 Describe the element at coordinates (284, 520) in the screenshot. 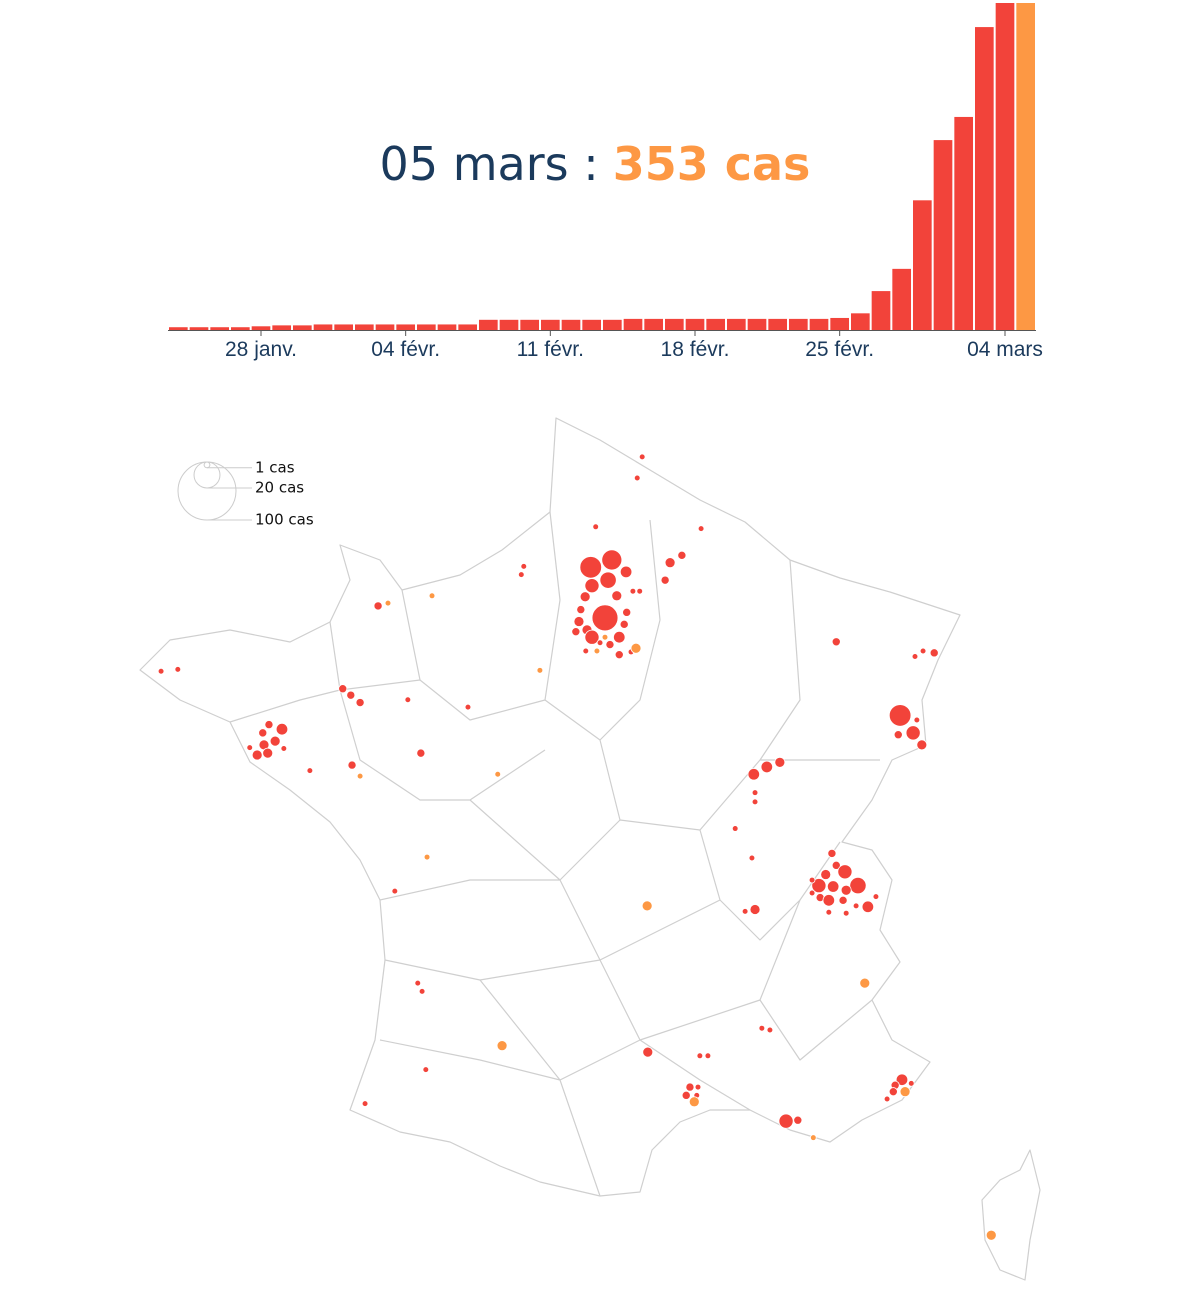

I see `legend-label: 100 cas` at that location.